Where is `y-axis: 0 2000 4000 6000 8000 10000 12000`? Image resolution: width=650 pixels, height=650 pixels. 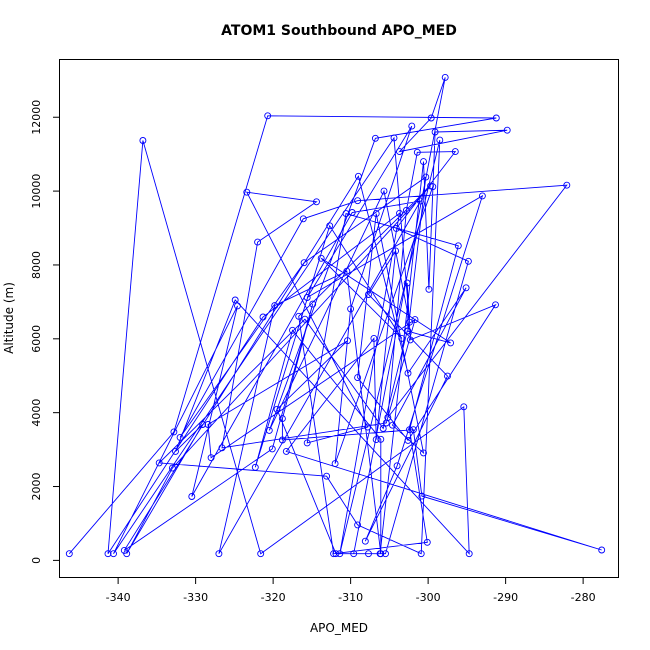 y-axis: 0 2000 4000 6000 8000 10000 12000 is located at coordinates (45, 332).